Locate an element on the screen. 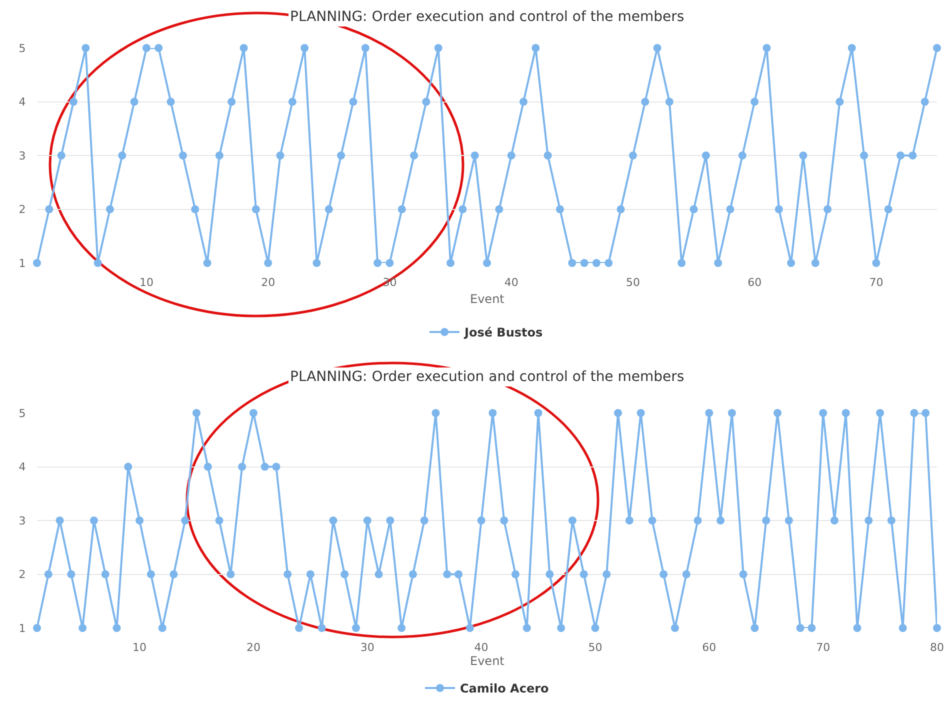 The image size is (945, 706). legend-label: José Bustos is located at coordinates (503, 333).